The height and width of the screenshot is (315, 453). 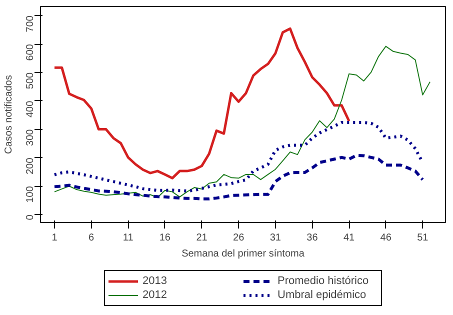 I want to click on x-tick-label: 21, so click(x=202, y=238).